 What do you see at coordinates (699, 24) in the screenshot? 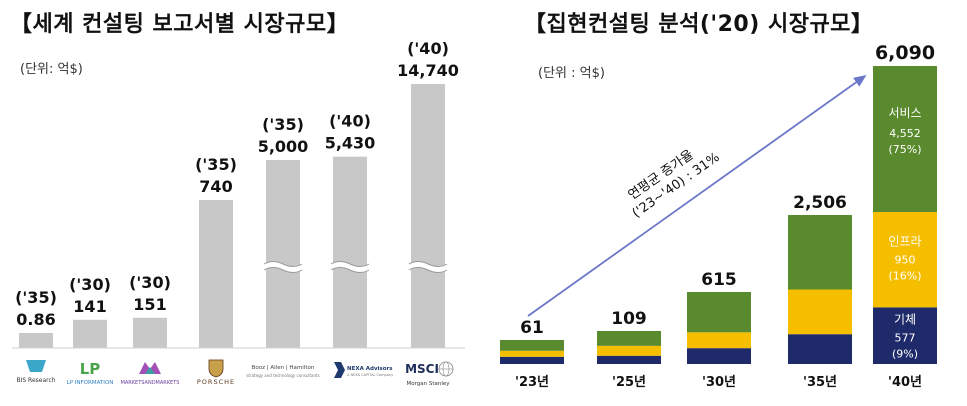
I see `right-chart-title: 【집현컨설팅 분석('20) 시장규모】` at bounding box center [699, 24].